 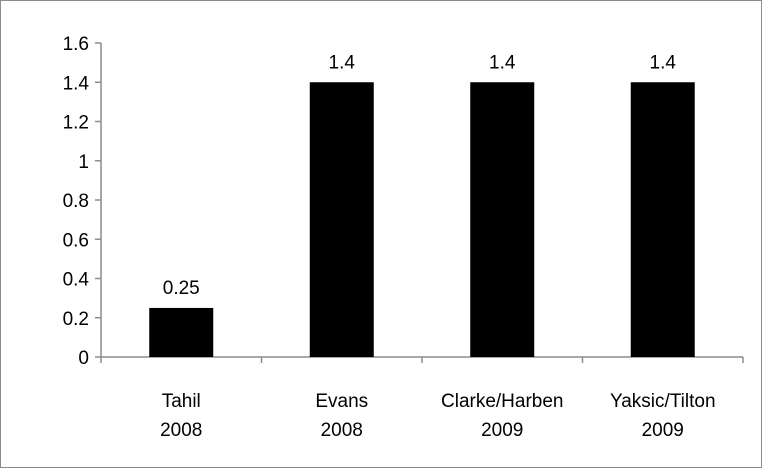 I want to click on y-tick-label: 1.2, so click(x=76, y=123).